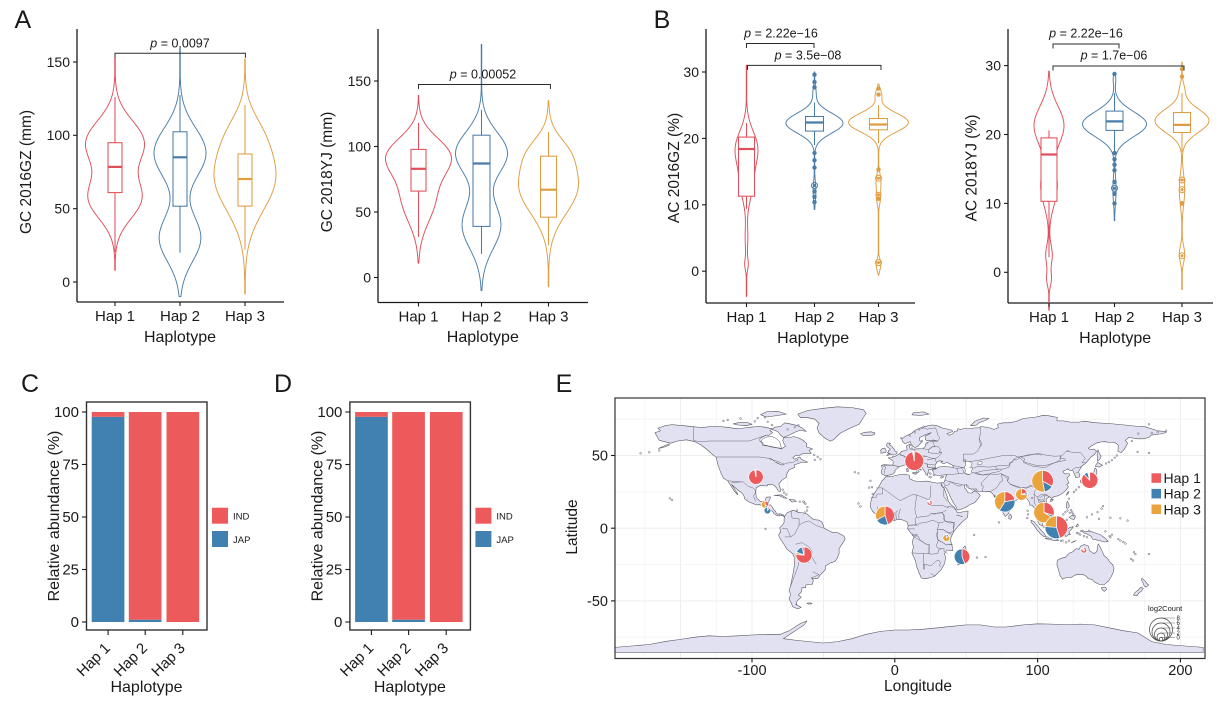 The height and width of the screenshot is (719, 1230). I want to click on svg-text: AC 2016GZ (%), so click(674, 168).